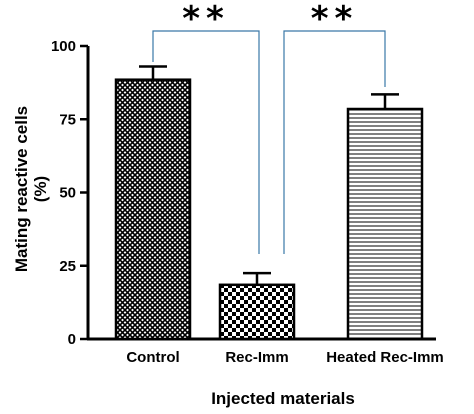 This screenshot has height=414, width=474. Describe the element at coordinates (40, 189) in the screenshot. I see `y-axis-unit: (%)` at that location.